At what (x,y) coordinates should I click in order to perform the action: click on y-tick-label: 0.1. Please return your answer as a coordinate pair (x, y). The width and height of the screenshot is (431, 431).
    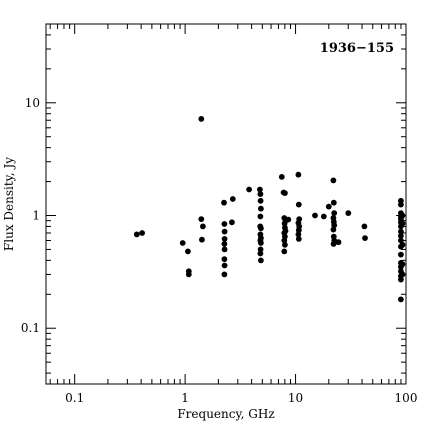
    Looking at the image, I should click on (30, 328).